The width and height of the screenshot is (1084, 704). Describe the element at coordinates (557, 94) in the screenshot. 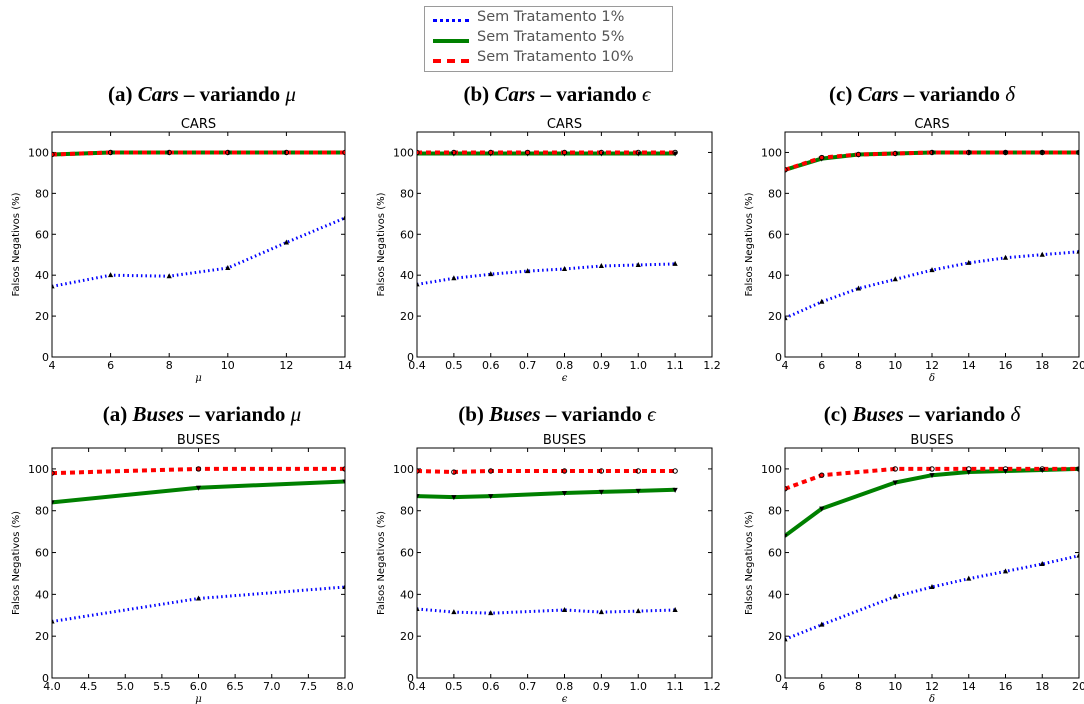

I see `caption-cars-epsilon: (b) Cars – variando ϵ` at that location.